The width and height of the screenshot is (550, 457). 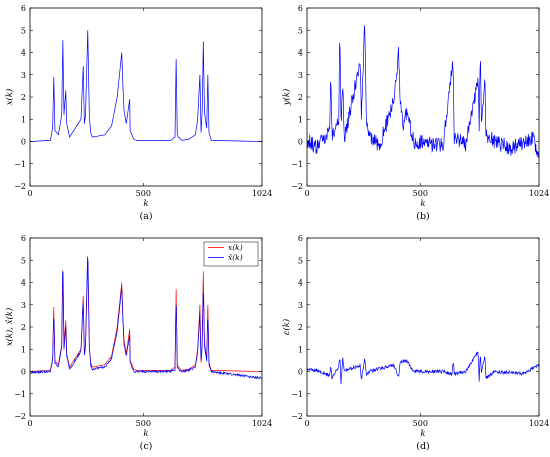 I want to click on legend-label: x̂(k), so click(x=235, y=257).